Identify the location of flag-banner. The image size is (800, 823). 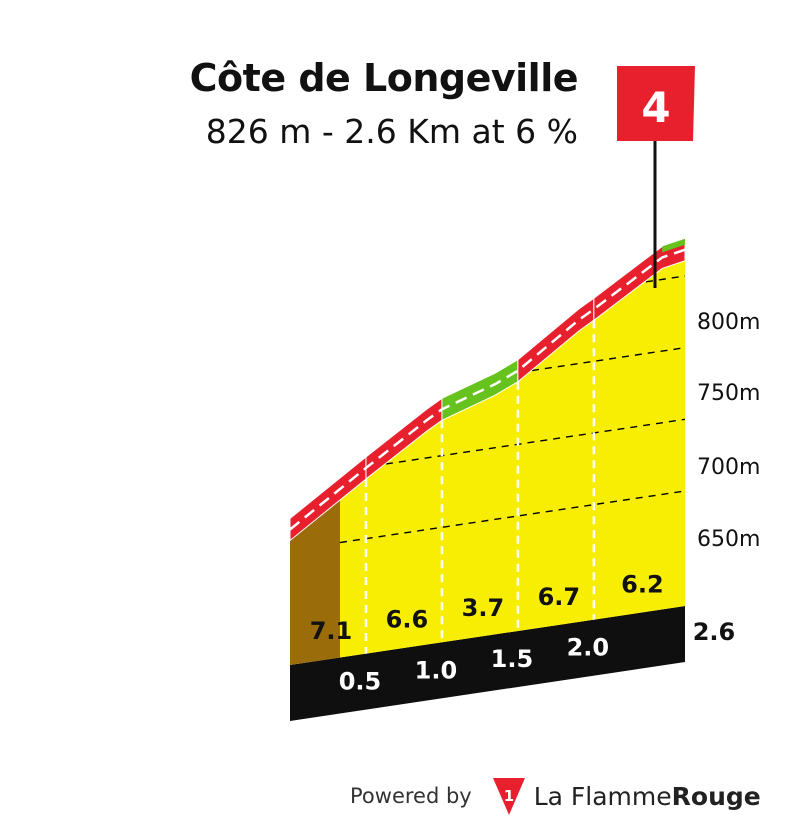
(656, 103).